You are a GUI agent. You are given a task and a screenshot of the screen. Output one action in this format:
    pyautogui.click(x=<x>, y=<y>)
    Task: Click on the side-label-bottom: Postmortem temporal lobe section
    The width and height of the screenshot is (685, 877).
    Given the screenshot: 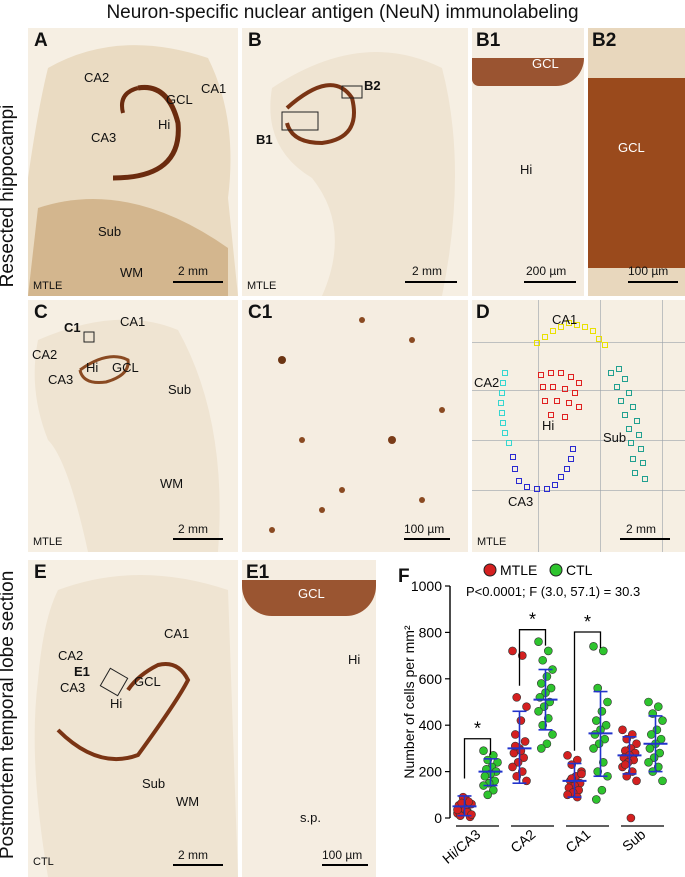 What is the action you would take?
    pyautogui.click(x=9, y=714)
    